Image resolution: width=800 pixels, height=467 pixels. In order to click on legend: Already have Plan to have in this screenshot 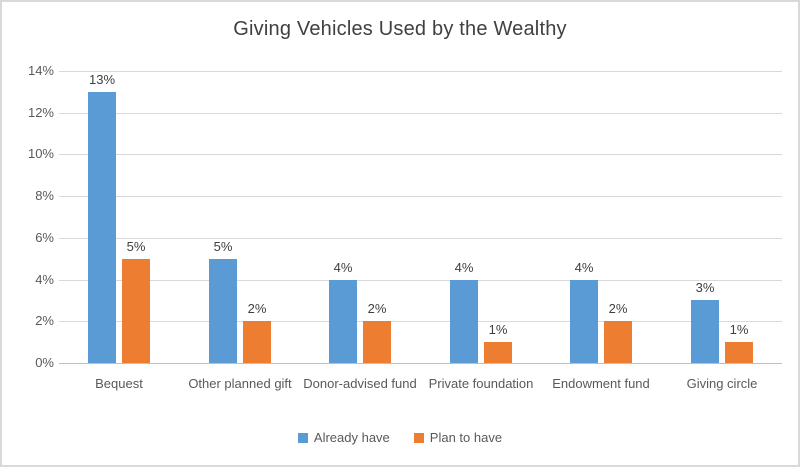, I will do `click(400, 438)`.